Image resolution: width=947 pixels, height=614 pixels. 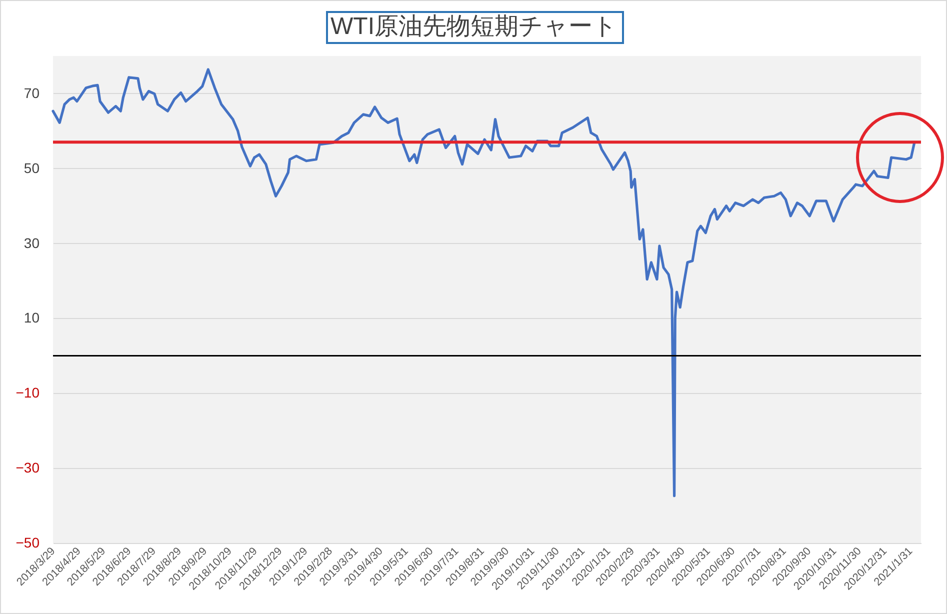 What do you see at coordinates (32, 168) in the screenshot?
I see `y-tick-label: 50` at bounding box center [32, 168].